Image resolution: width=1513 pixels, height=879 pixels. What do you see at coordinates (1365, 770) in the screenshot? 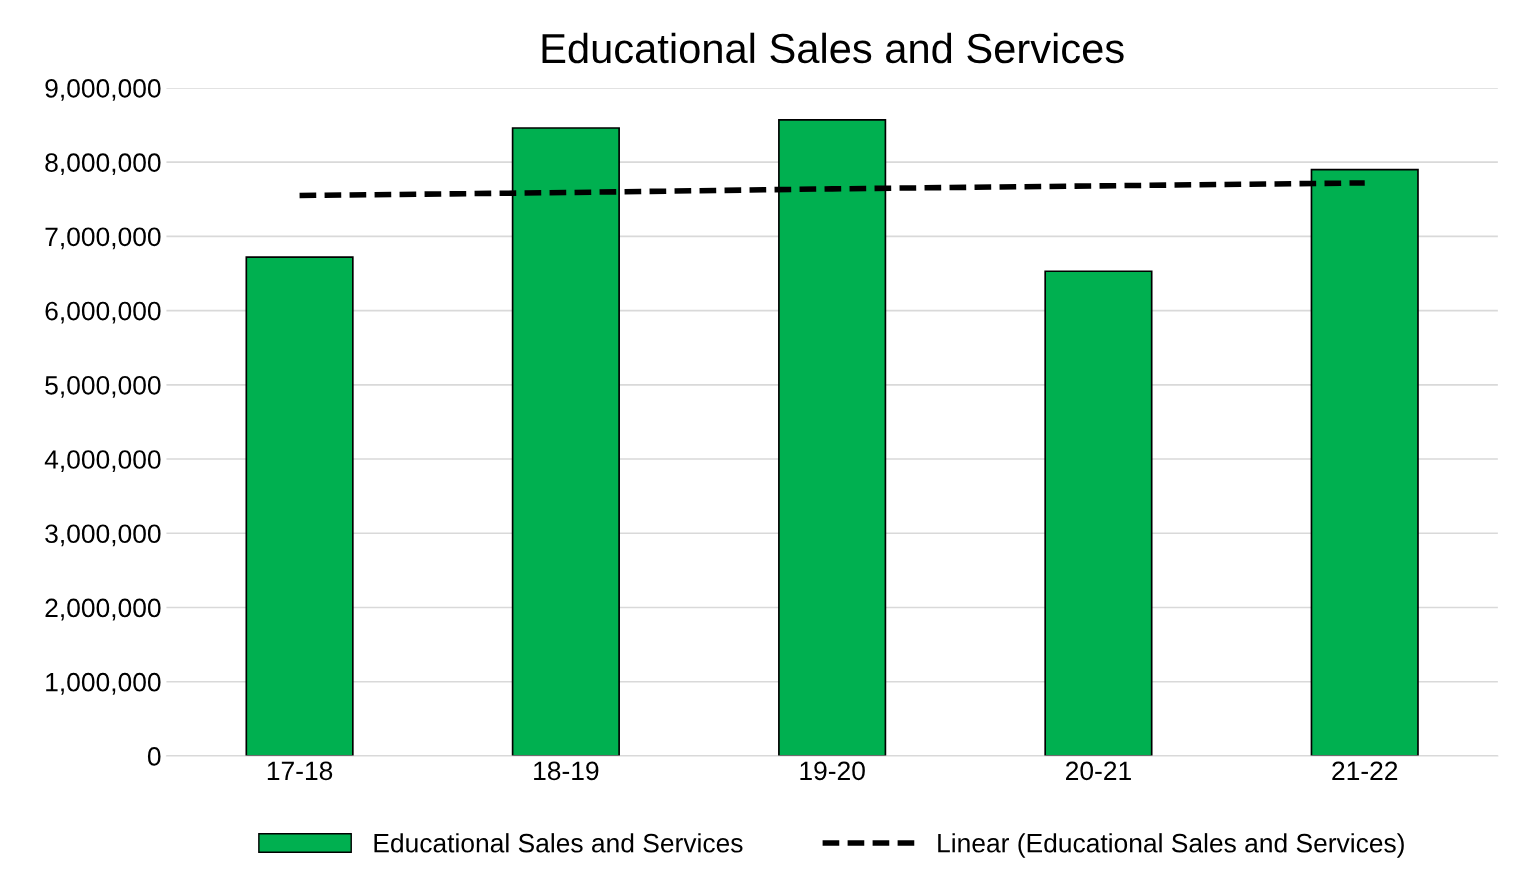
I see `x-tick-label: 21-22` at bounding box center [1365, 770].